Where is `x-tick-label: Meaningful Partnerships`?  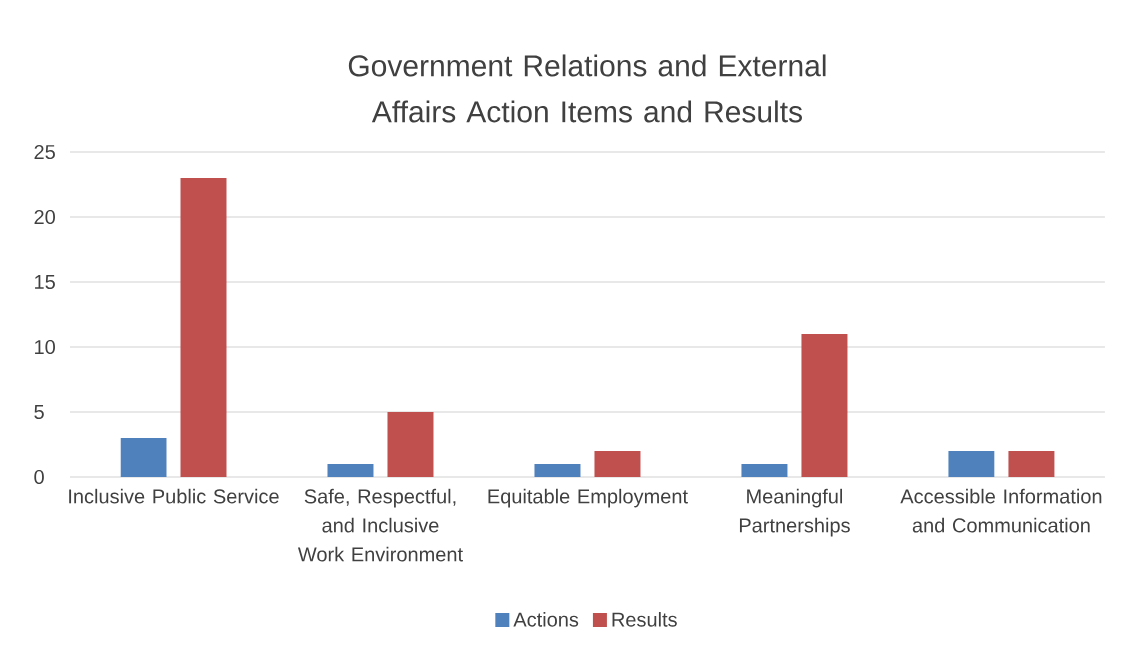 x-tick-label: Meaningful Partnerships is located at coordinates (794, 512).